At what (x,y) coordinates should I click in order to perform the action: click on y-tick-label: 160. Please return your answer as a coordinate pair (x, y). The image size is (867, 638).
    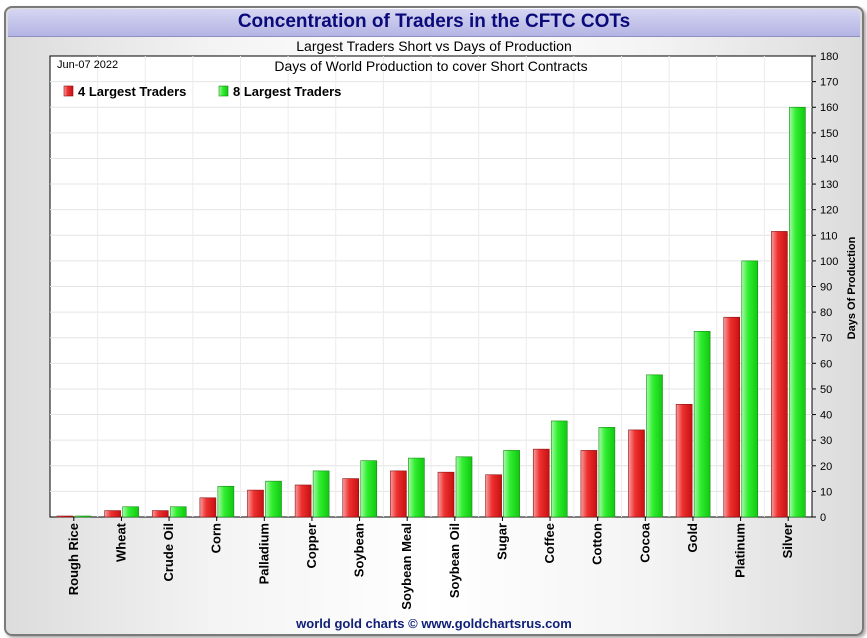
    Looking at the image, I should click on (829, 108).